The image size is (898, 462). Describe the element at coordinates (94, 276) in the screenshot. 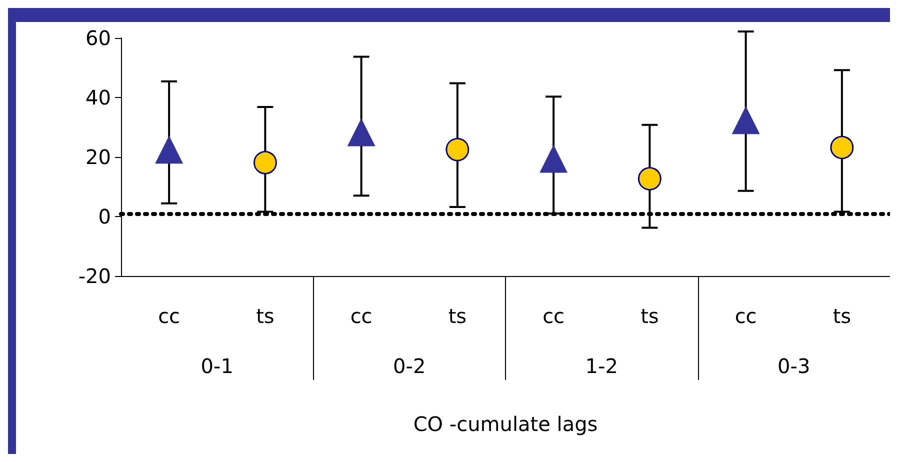

I see `y-tick-label: -20` at that location.